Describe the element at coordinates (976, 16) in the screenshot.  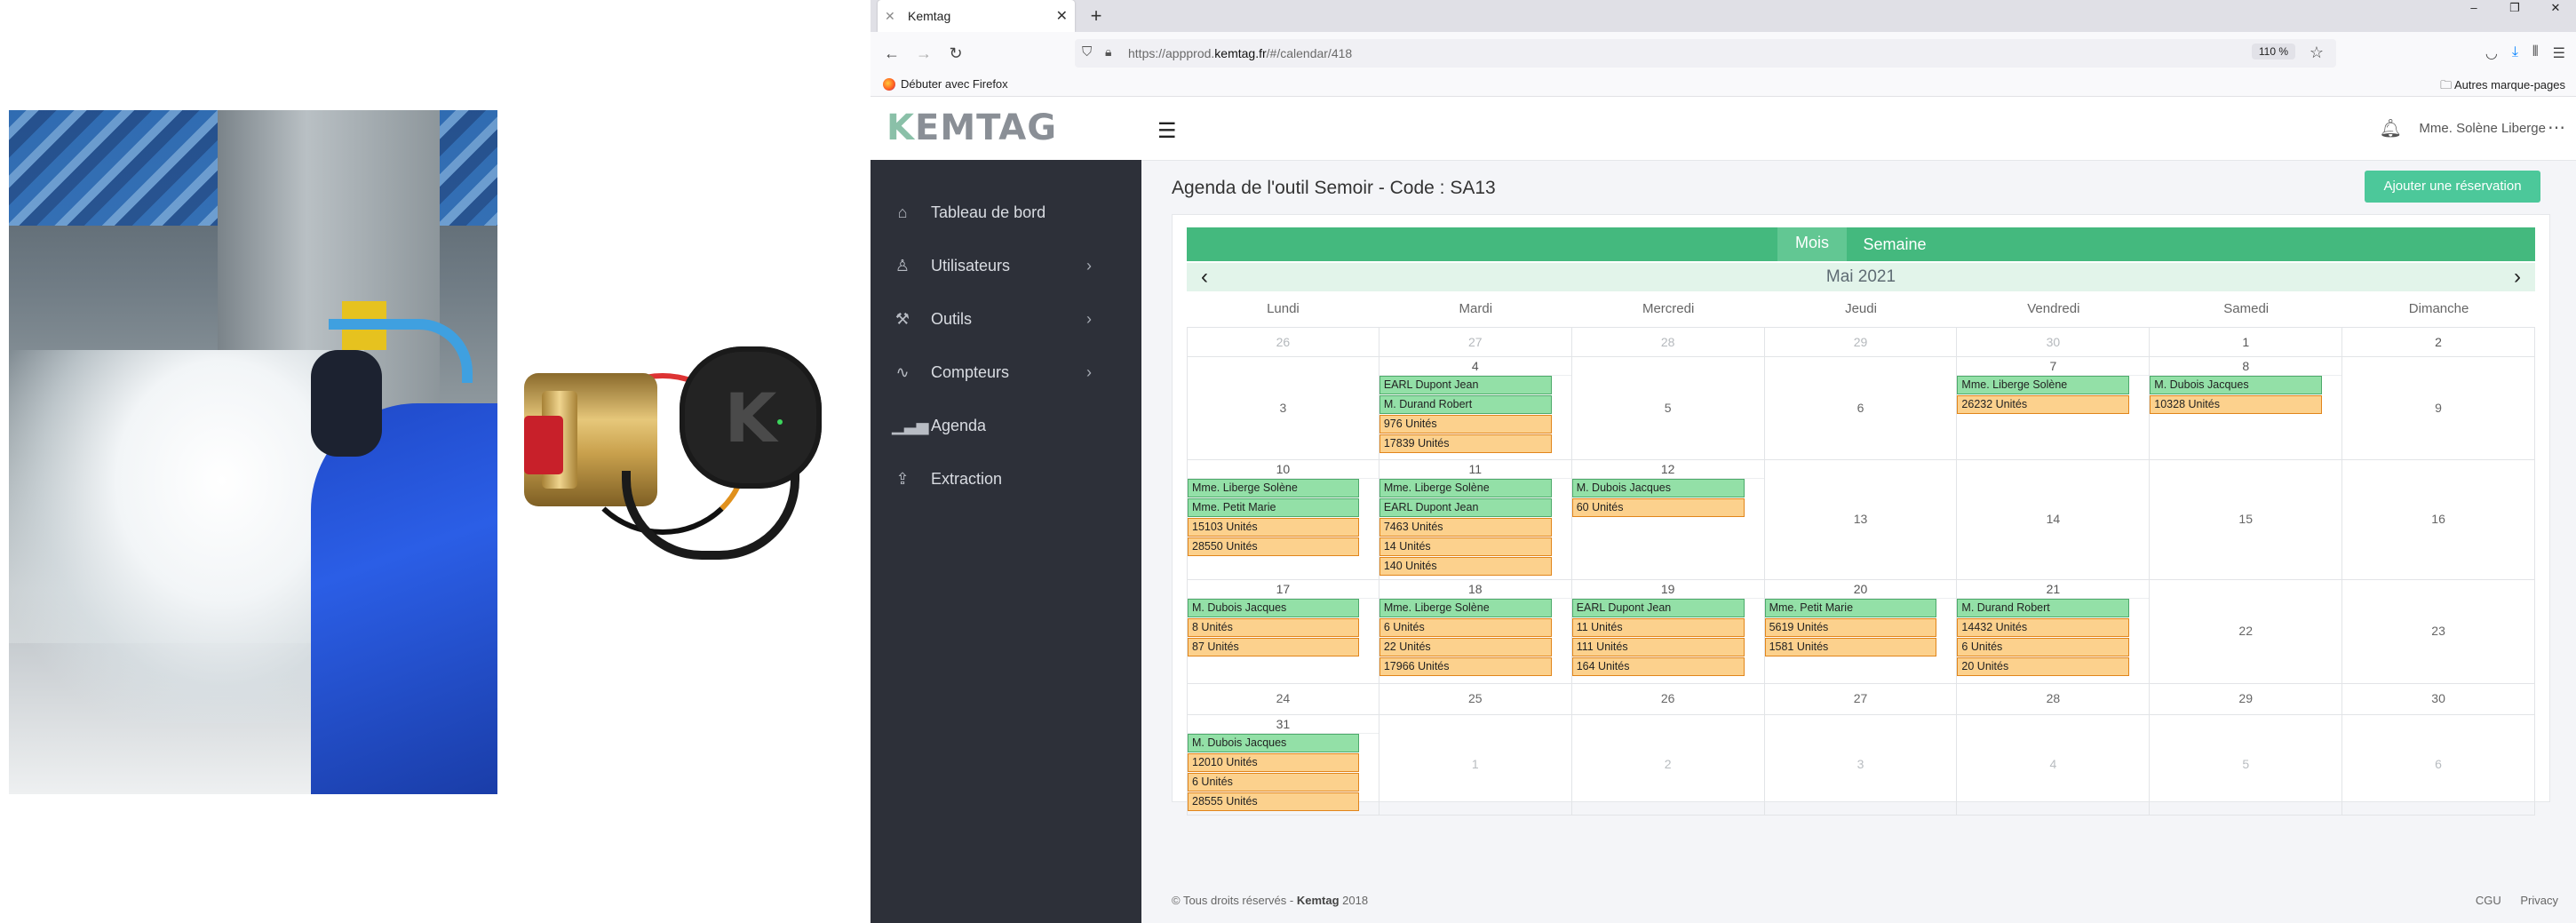
I see `browser-tab: ✕ Kemtag ✕` at that location.